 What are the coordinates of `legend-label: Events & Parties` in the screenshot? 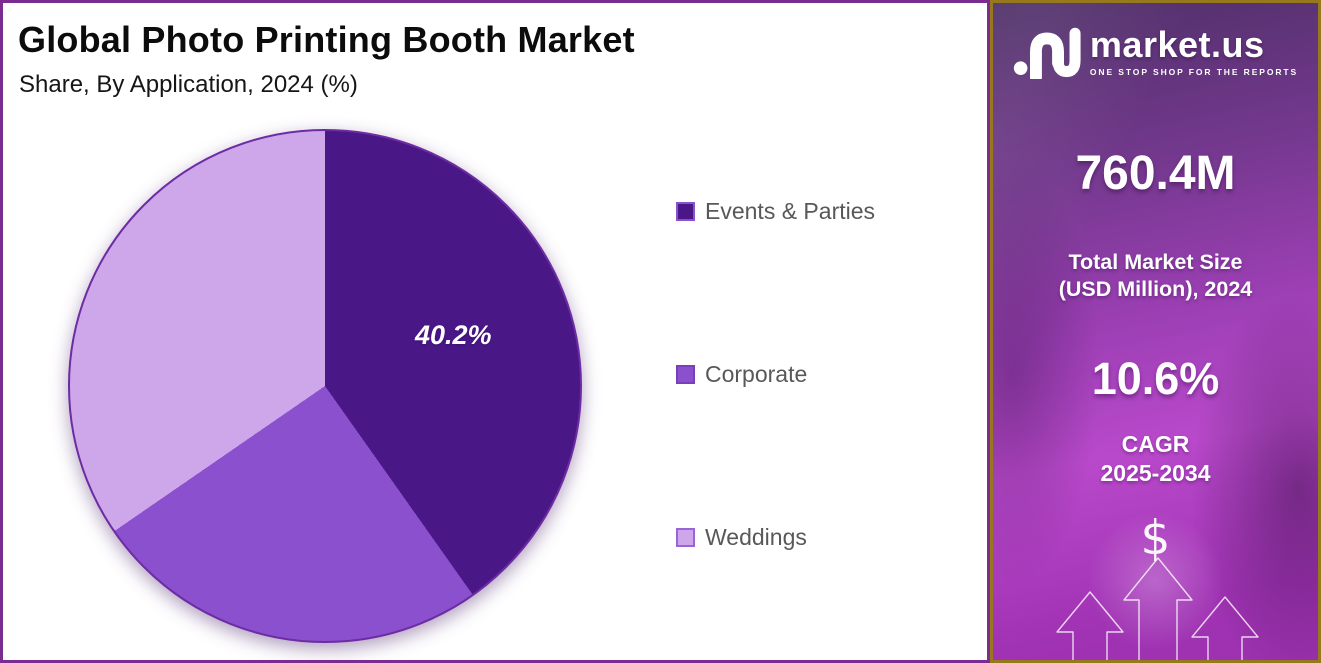 It's located at (790, 211).